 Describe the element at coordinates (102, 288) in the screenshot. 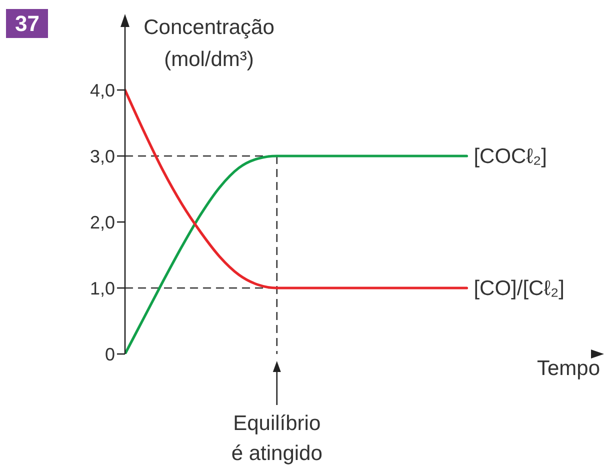

I see `y-tick-label: 1,0` at that location.